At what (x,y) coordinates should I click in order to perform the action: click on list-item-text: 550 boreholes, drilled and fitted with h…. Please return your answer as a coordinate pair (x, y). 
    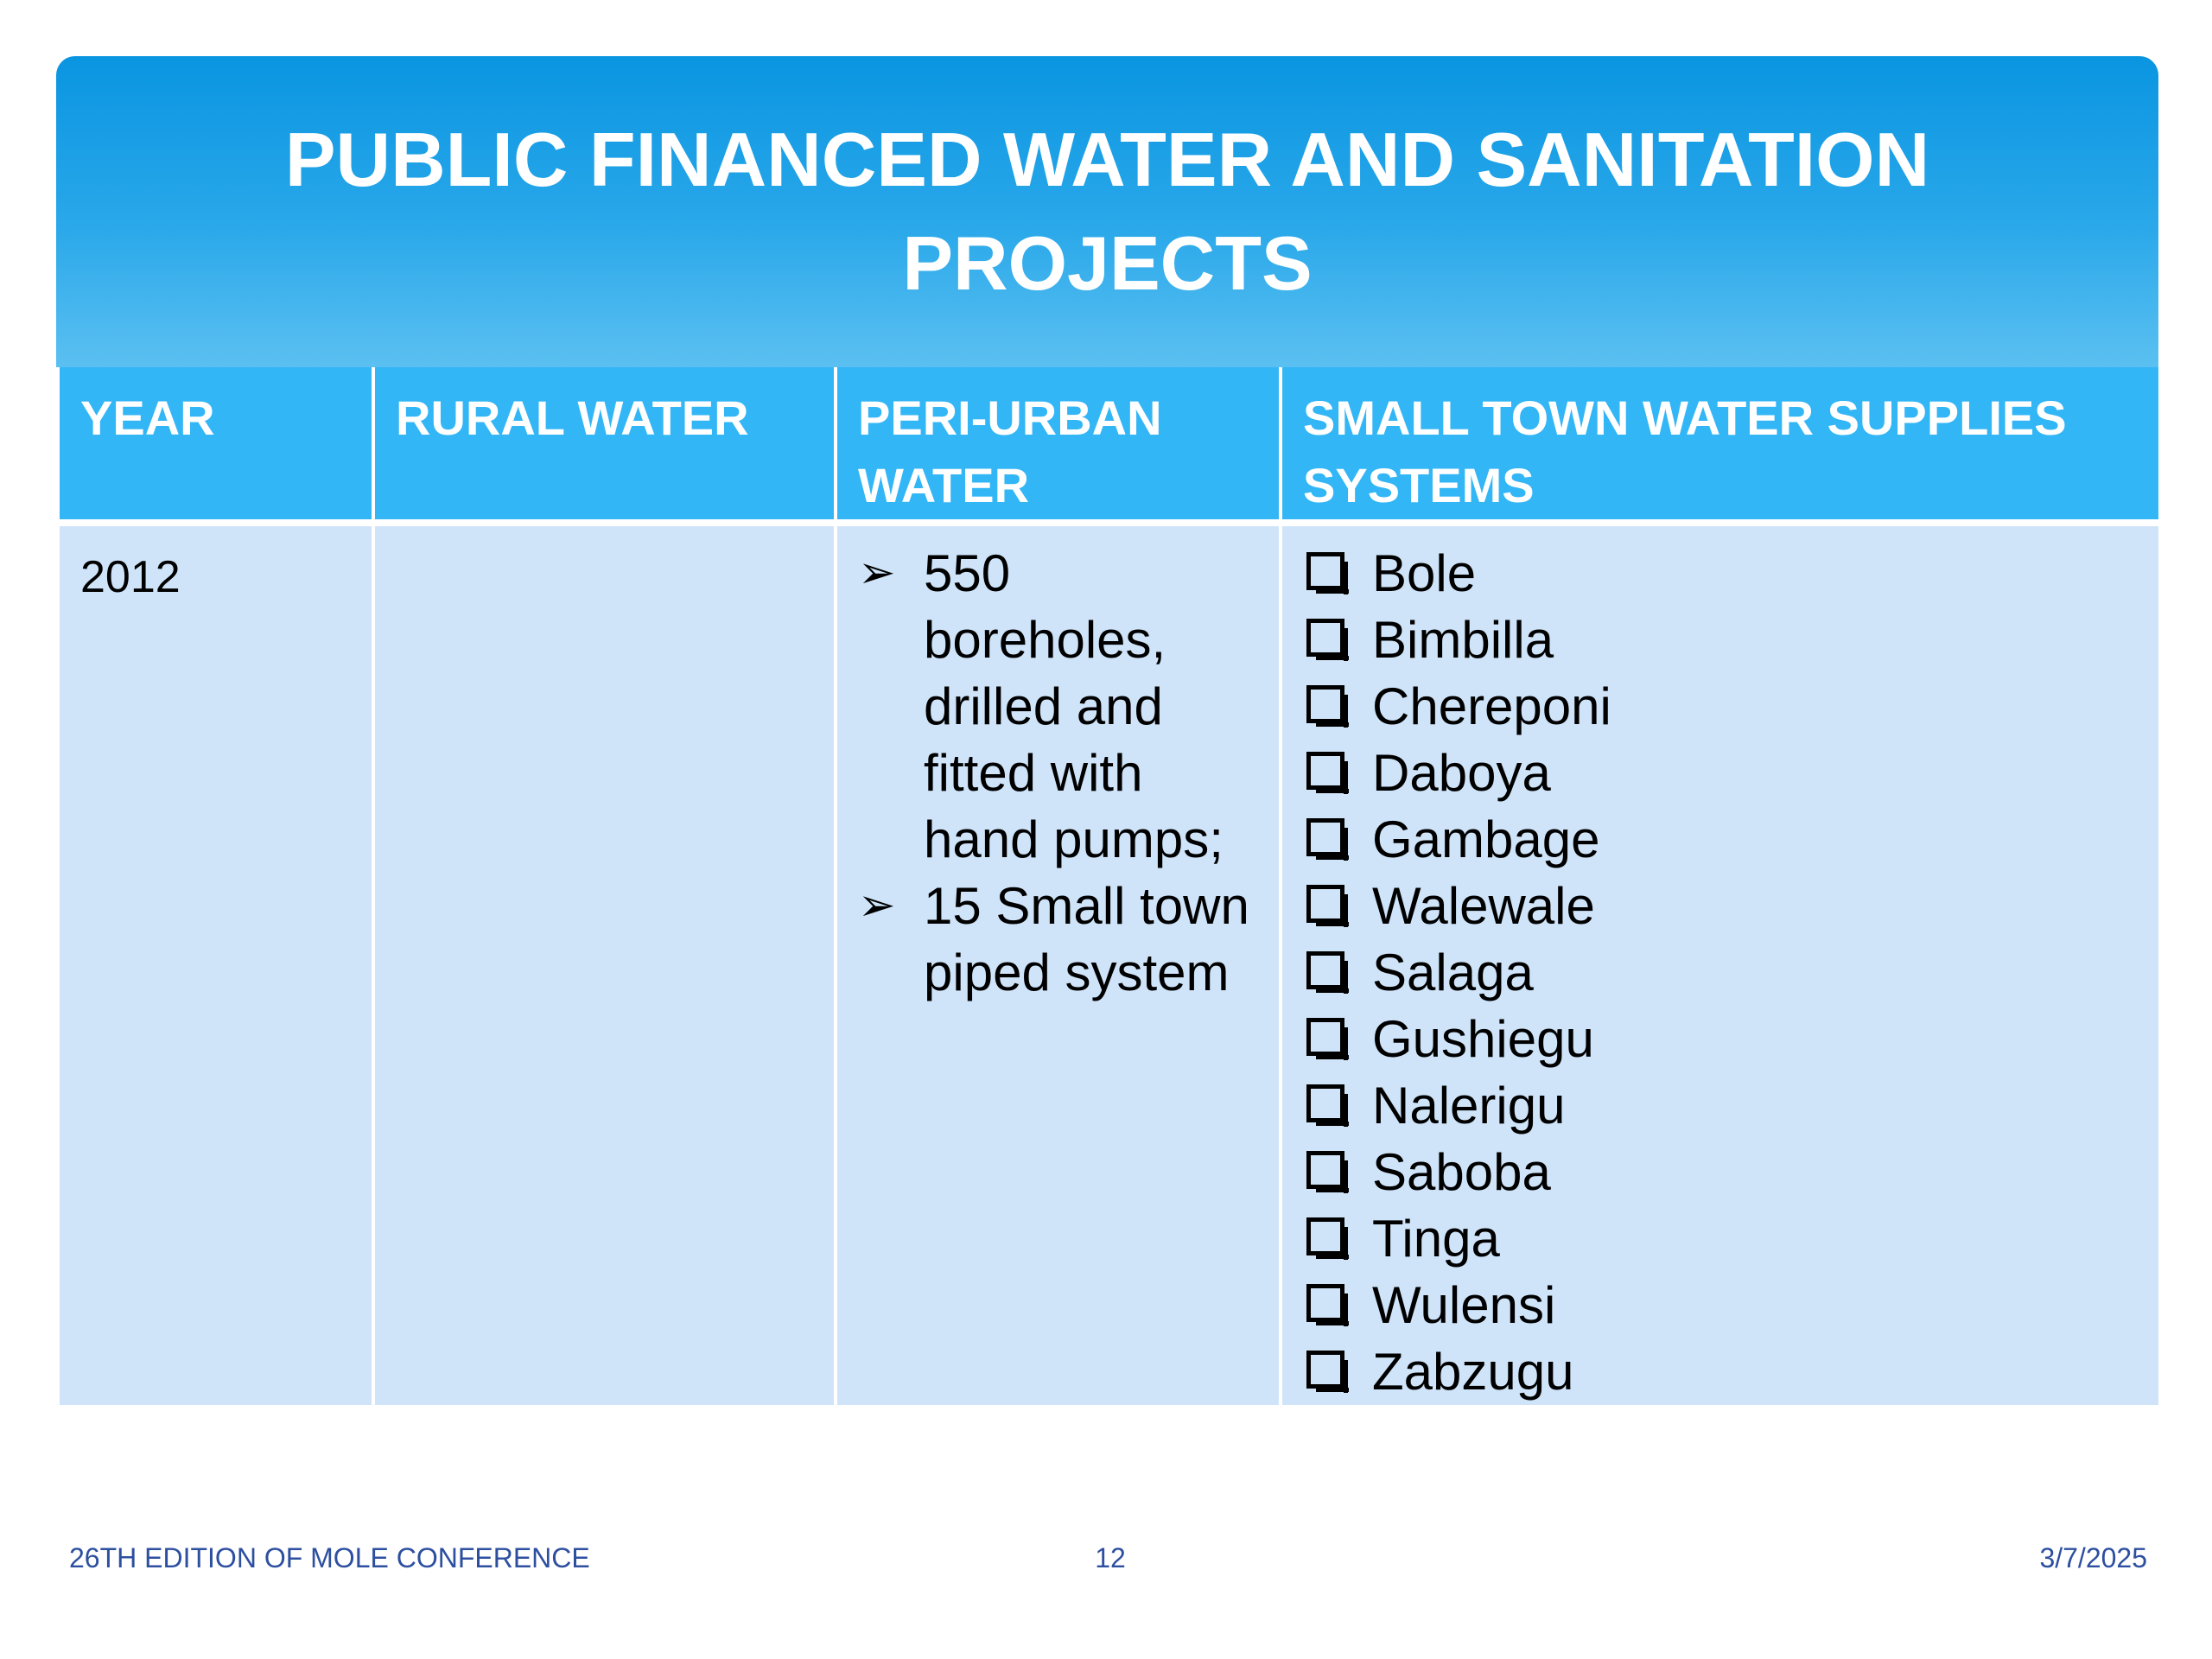
    Looking at the image, I should click on (1074, 706).